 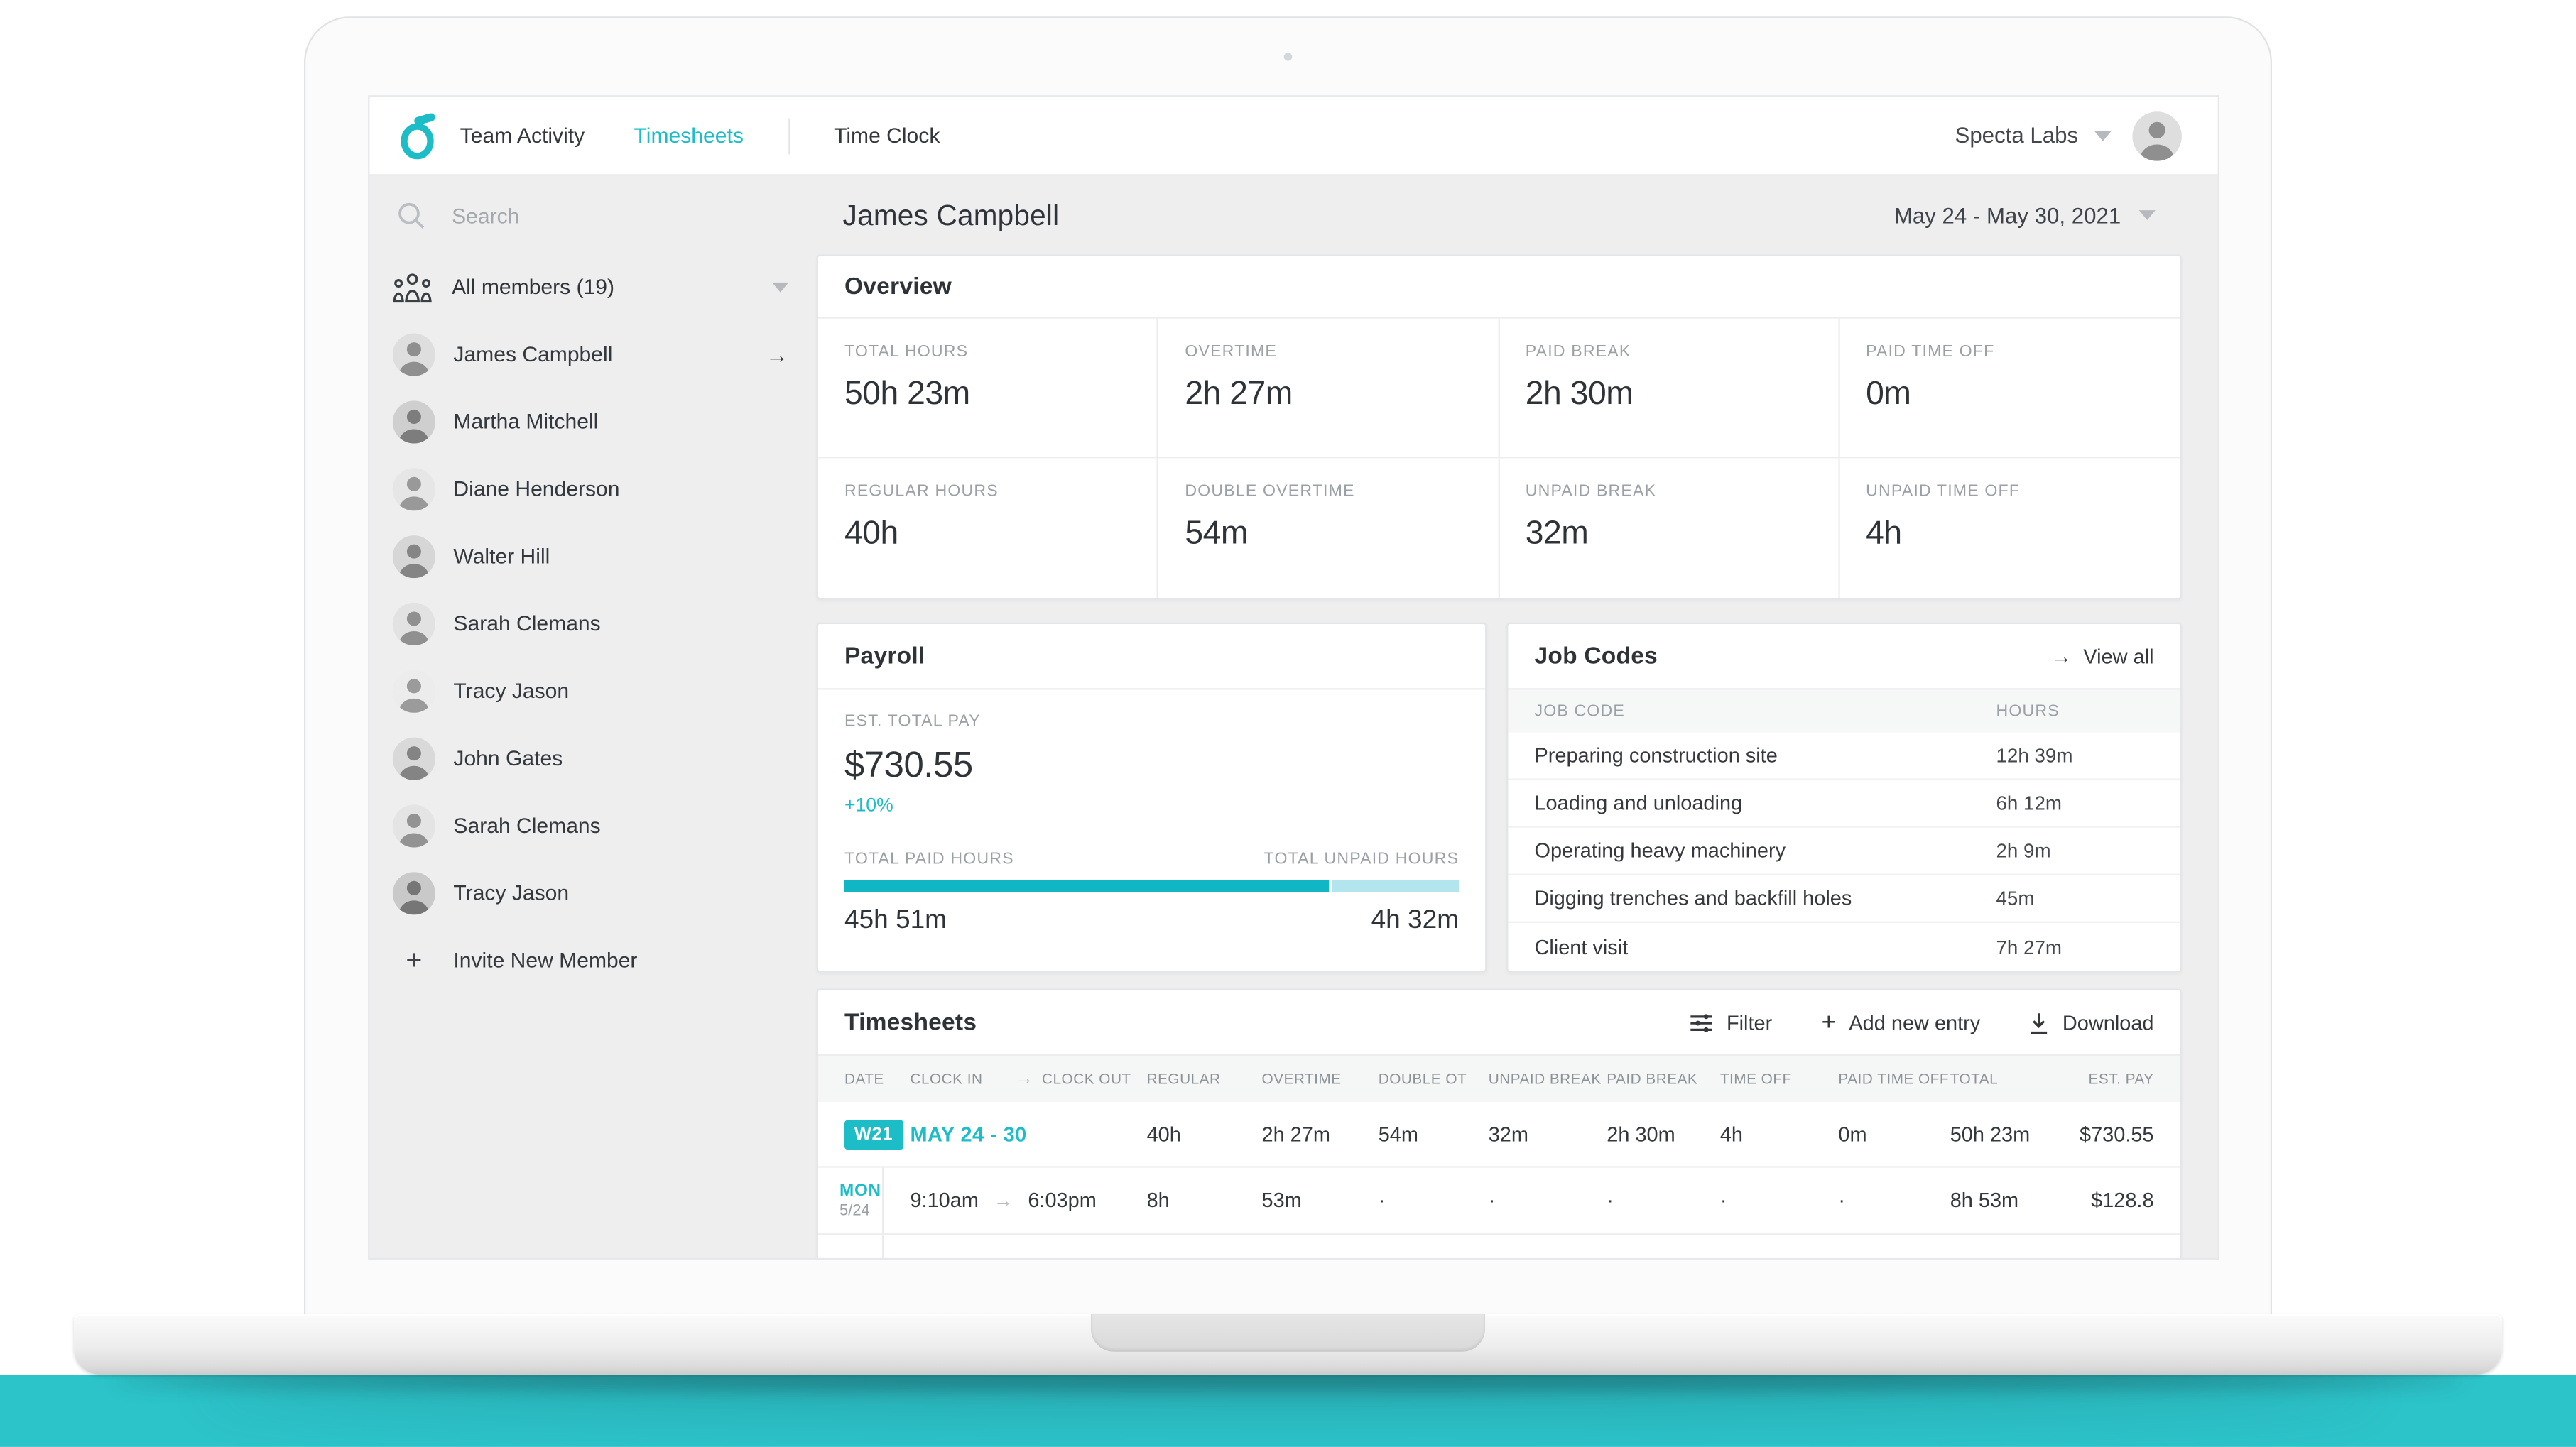 I want to click on add-new-entry-button: + Add new entry, so click(x=1901, y=1022).